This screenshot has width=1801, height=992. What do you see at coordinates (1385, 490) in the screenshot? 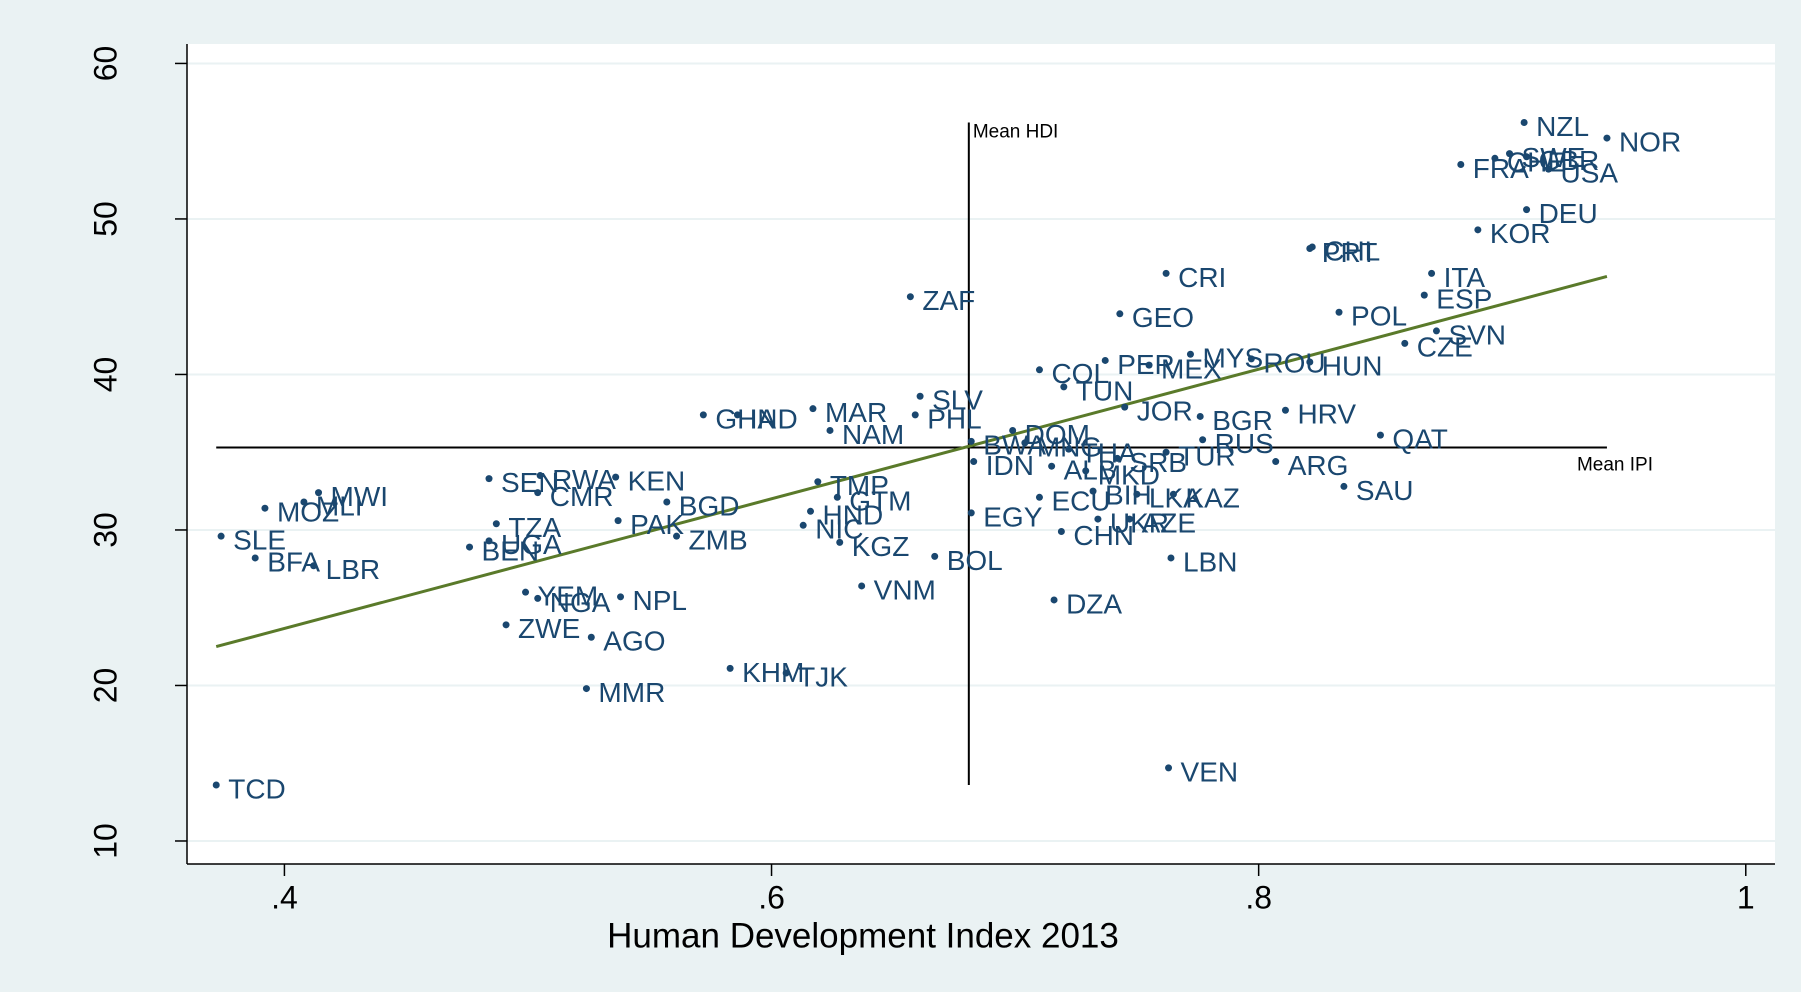
I see `point-label: SAU` at bounding box center [1385, 490].